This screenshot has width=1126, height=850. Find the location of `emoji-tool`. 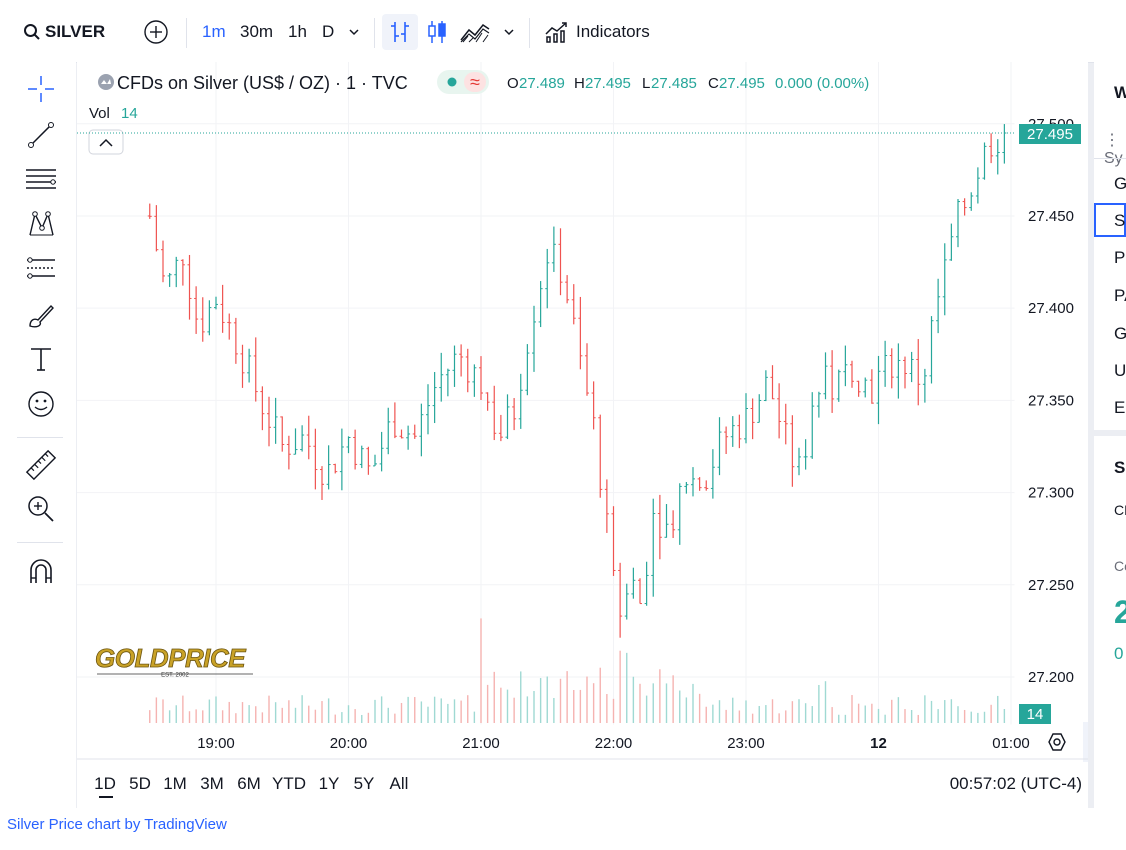

emoji-tool is located at coordinates (41, 406).